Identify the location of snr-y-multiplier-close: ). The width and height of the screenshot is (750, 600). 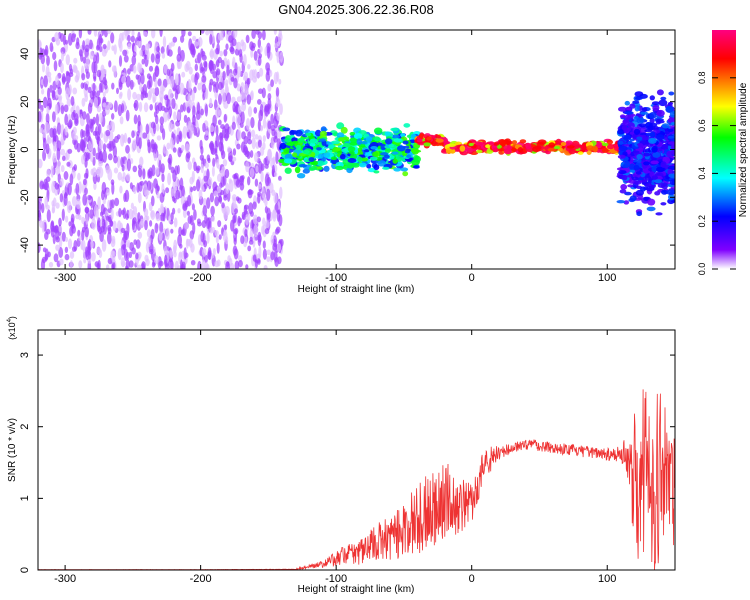
(12, 317).